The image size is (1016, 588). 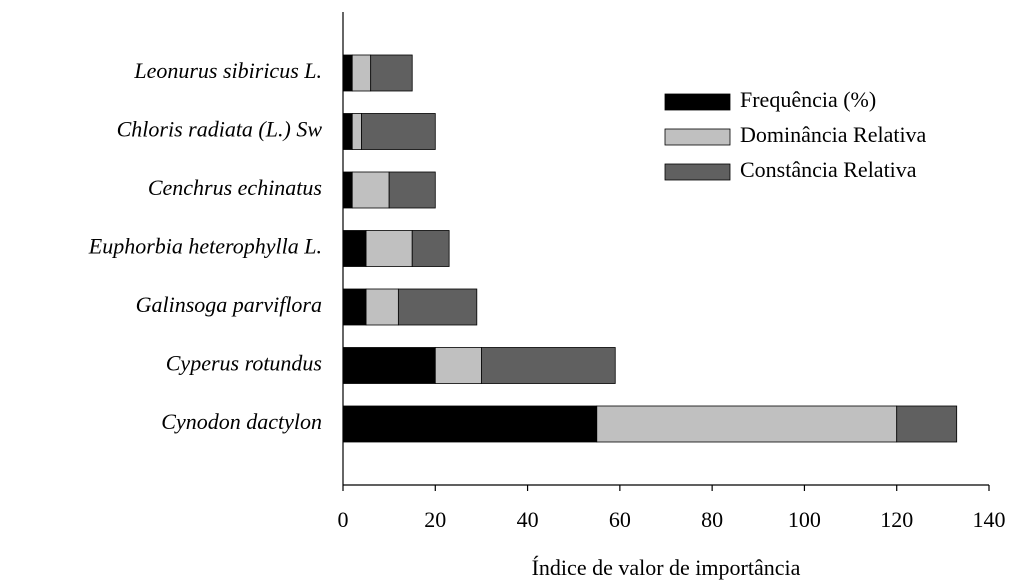 I want to click on y-tick-label: Cynodon dactylon, so click(x=241, y=421).